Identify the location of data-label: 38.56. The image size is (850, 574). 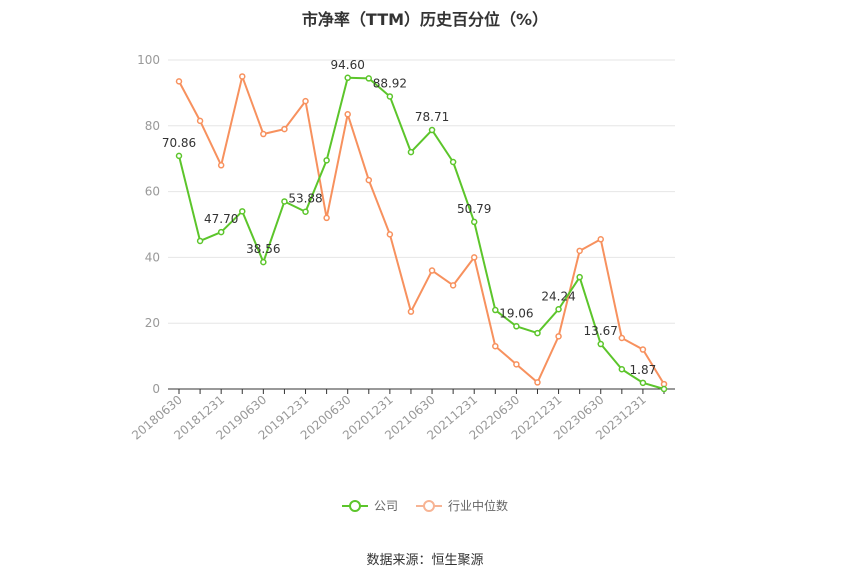
(263, 249).